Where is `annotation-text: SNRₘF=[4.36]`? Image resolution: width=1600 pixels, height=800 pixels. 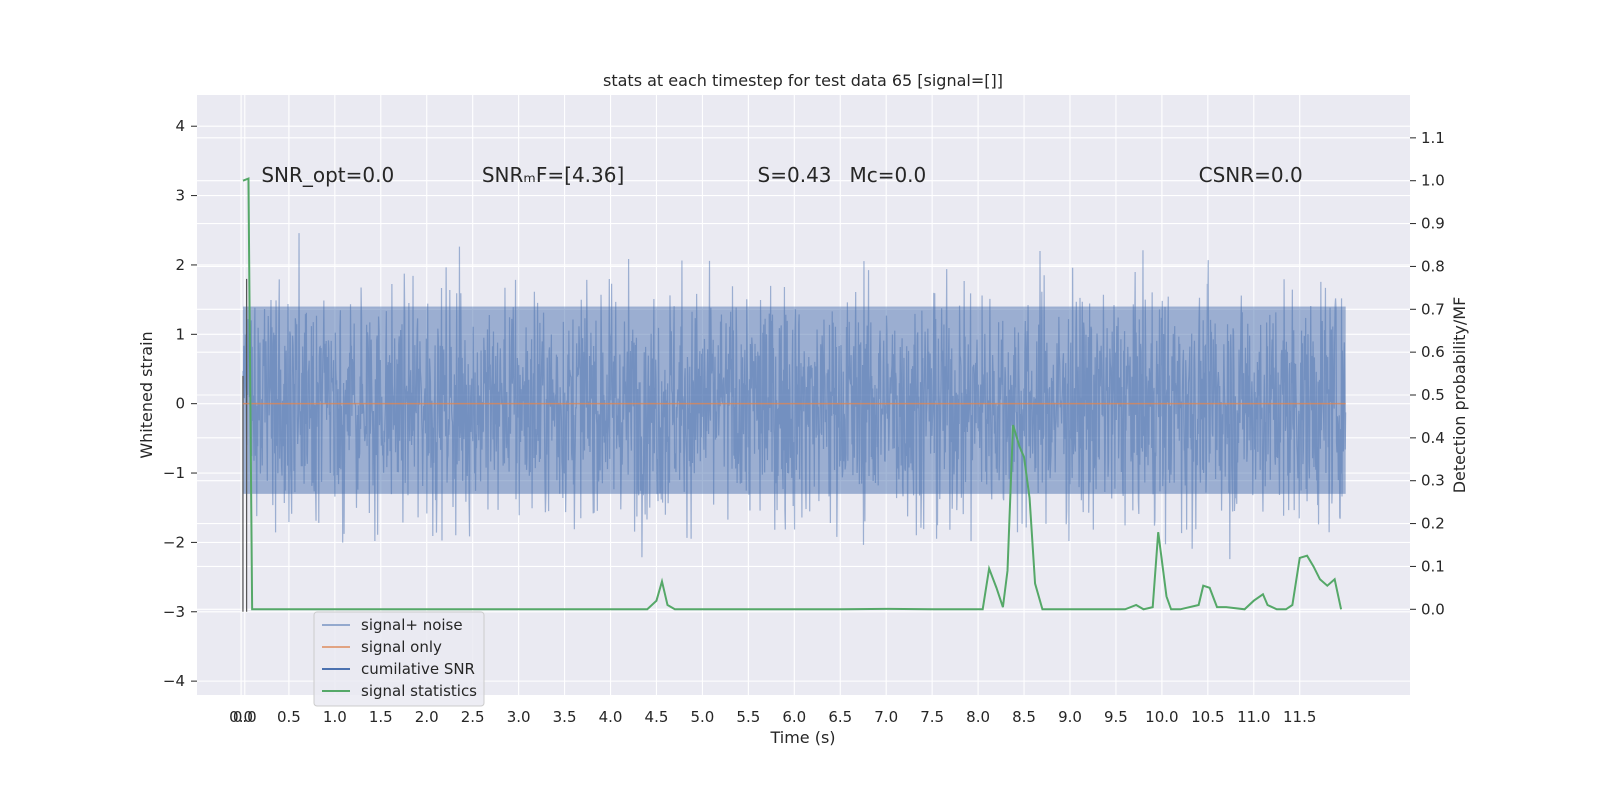
annotation-text: SNRₘF=[4.36] is located at coordinates (553, 175).